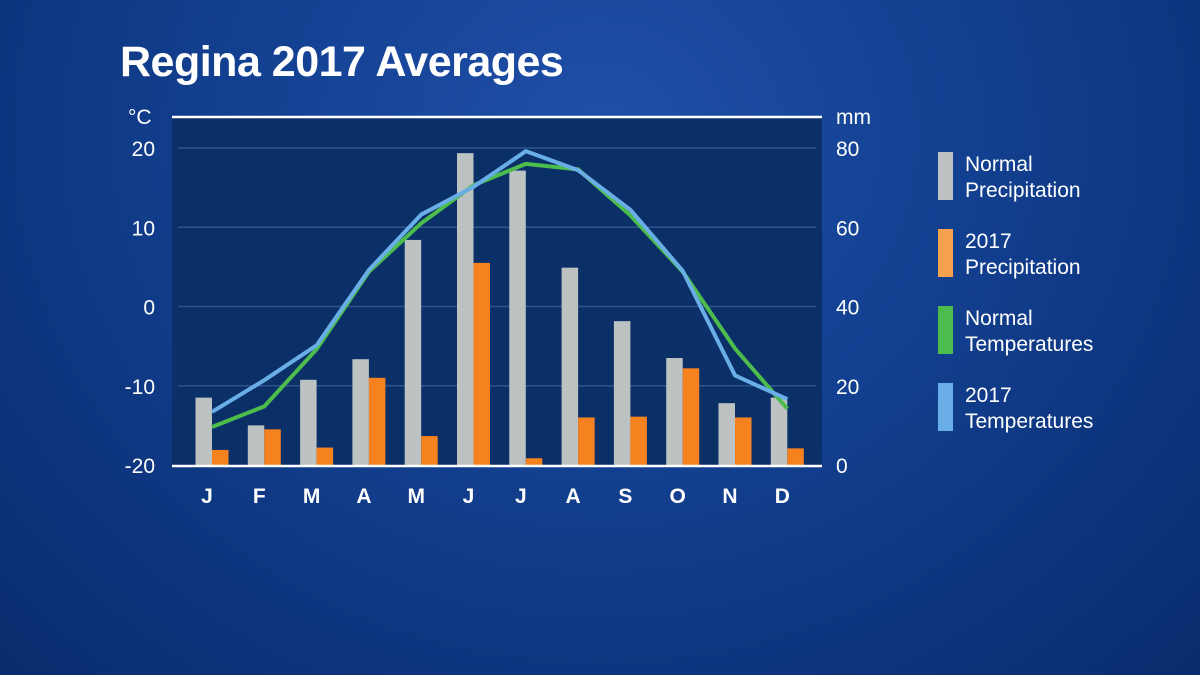 This screenshot has width=1200, height=675. I want to click on y-right-tick-label: 0, so click(842, 466).